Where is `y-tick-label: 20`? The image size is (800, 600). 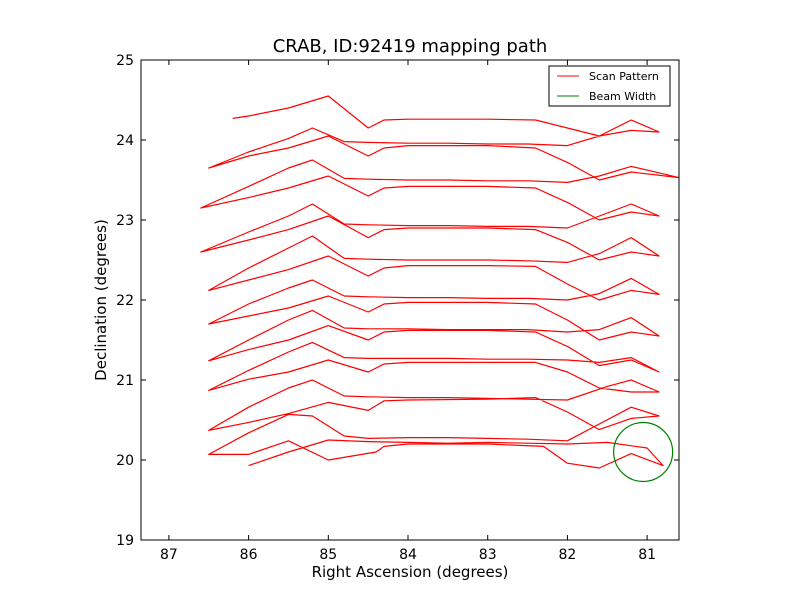 y-tick-label: 20 is located at coordinates (125, 461).